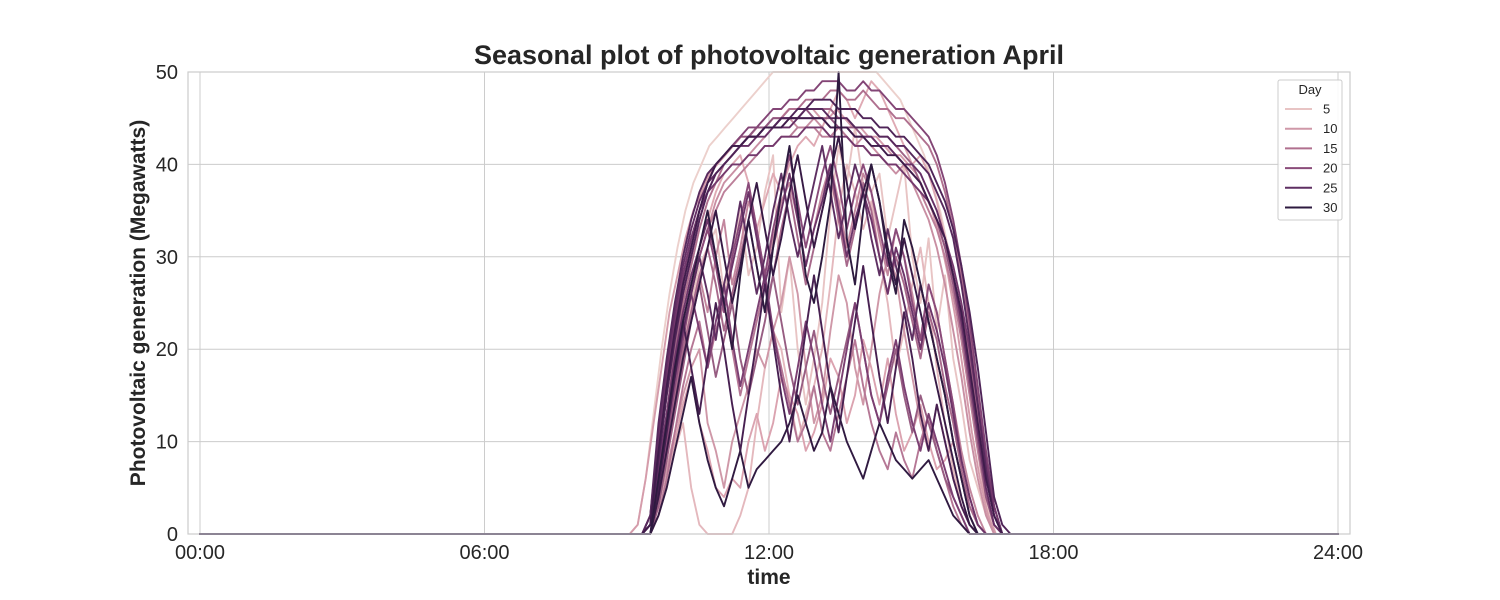 Image resolution: width=1500 pixels, height=600 pixels. What do you see at coordinates (1053, 553) in the screenshot?
I see `x-tick-label: 18:00` at bounding box center [1053, 553].